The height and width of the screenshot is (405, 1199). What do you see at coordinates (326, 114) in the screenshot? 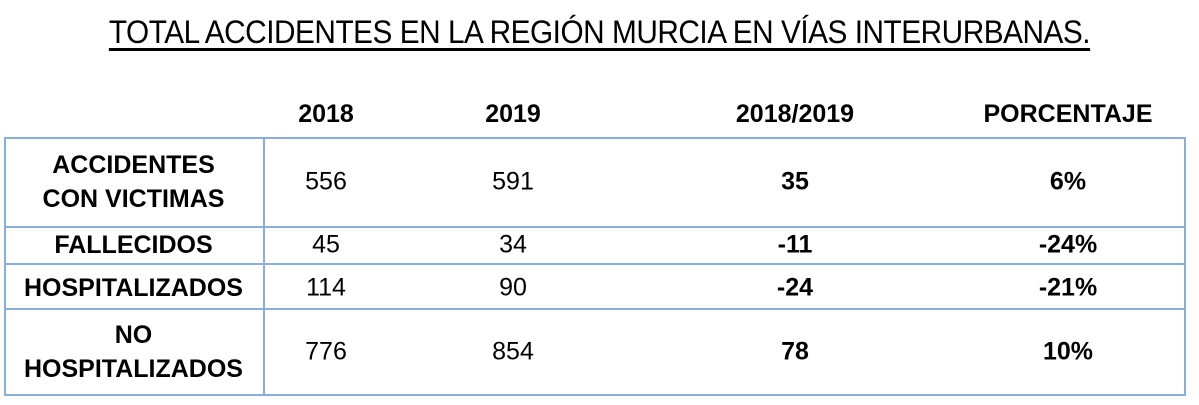
I see `column-header-2018: 2018` at bounding box center [326, 114].